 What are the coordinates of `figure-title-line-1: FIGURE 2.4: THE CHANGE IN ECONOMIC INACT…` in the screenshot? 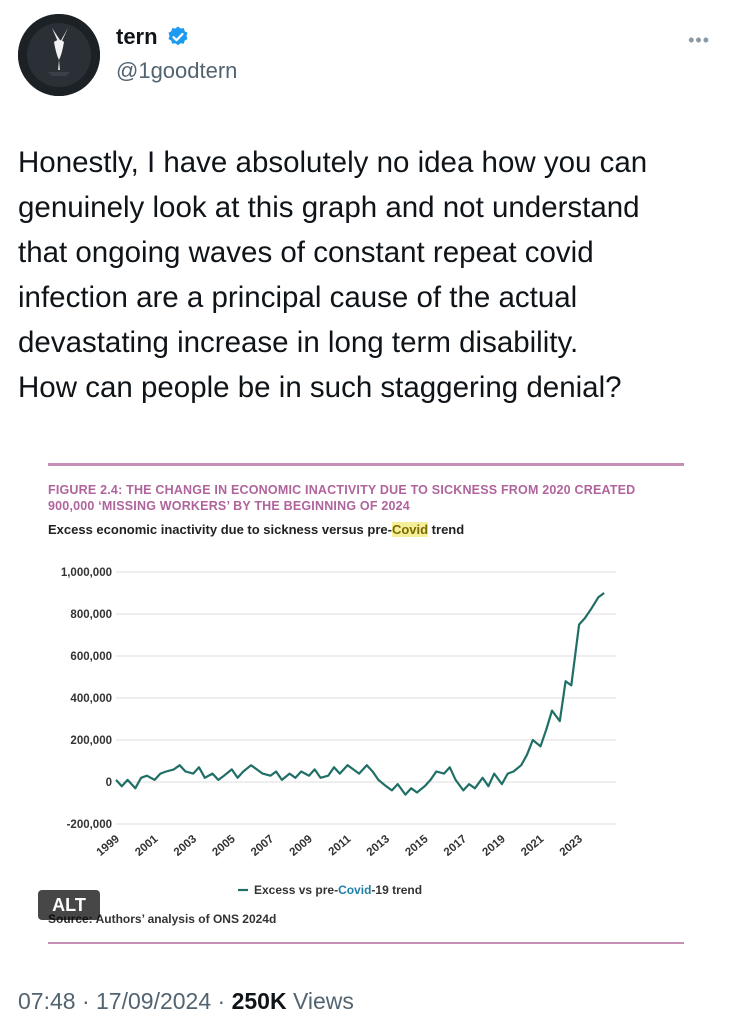 It's located at (342, 490).